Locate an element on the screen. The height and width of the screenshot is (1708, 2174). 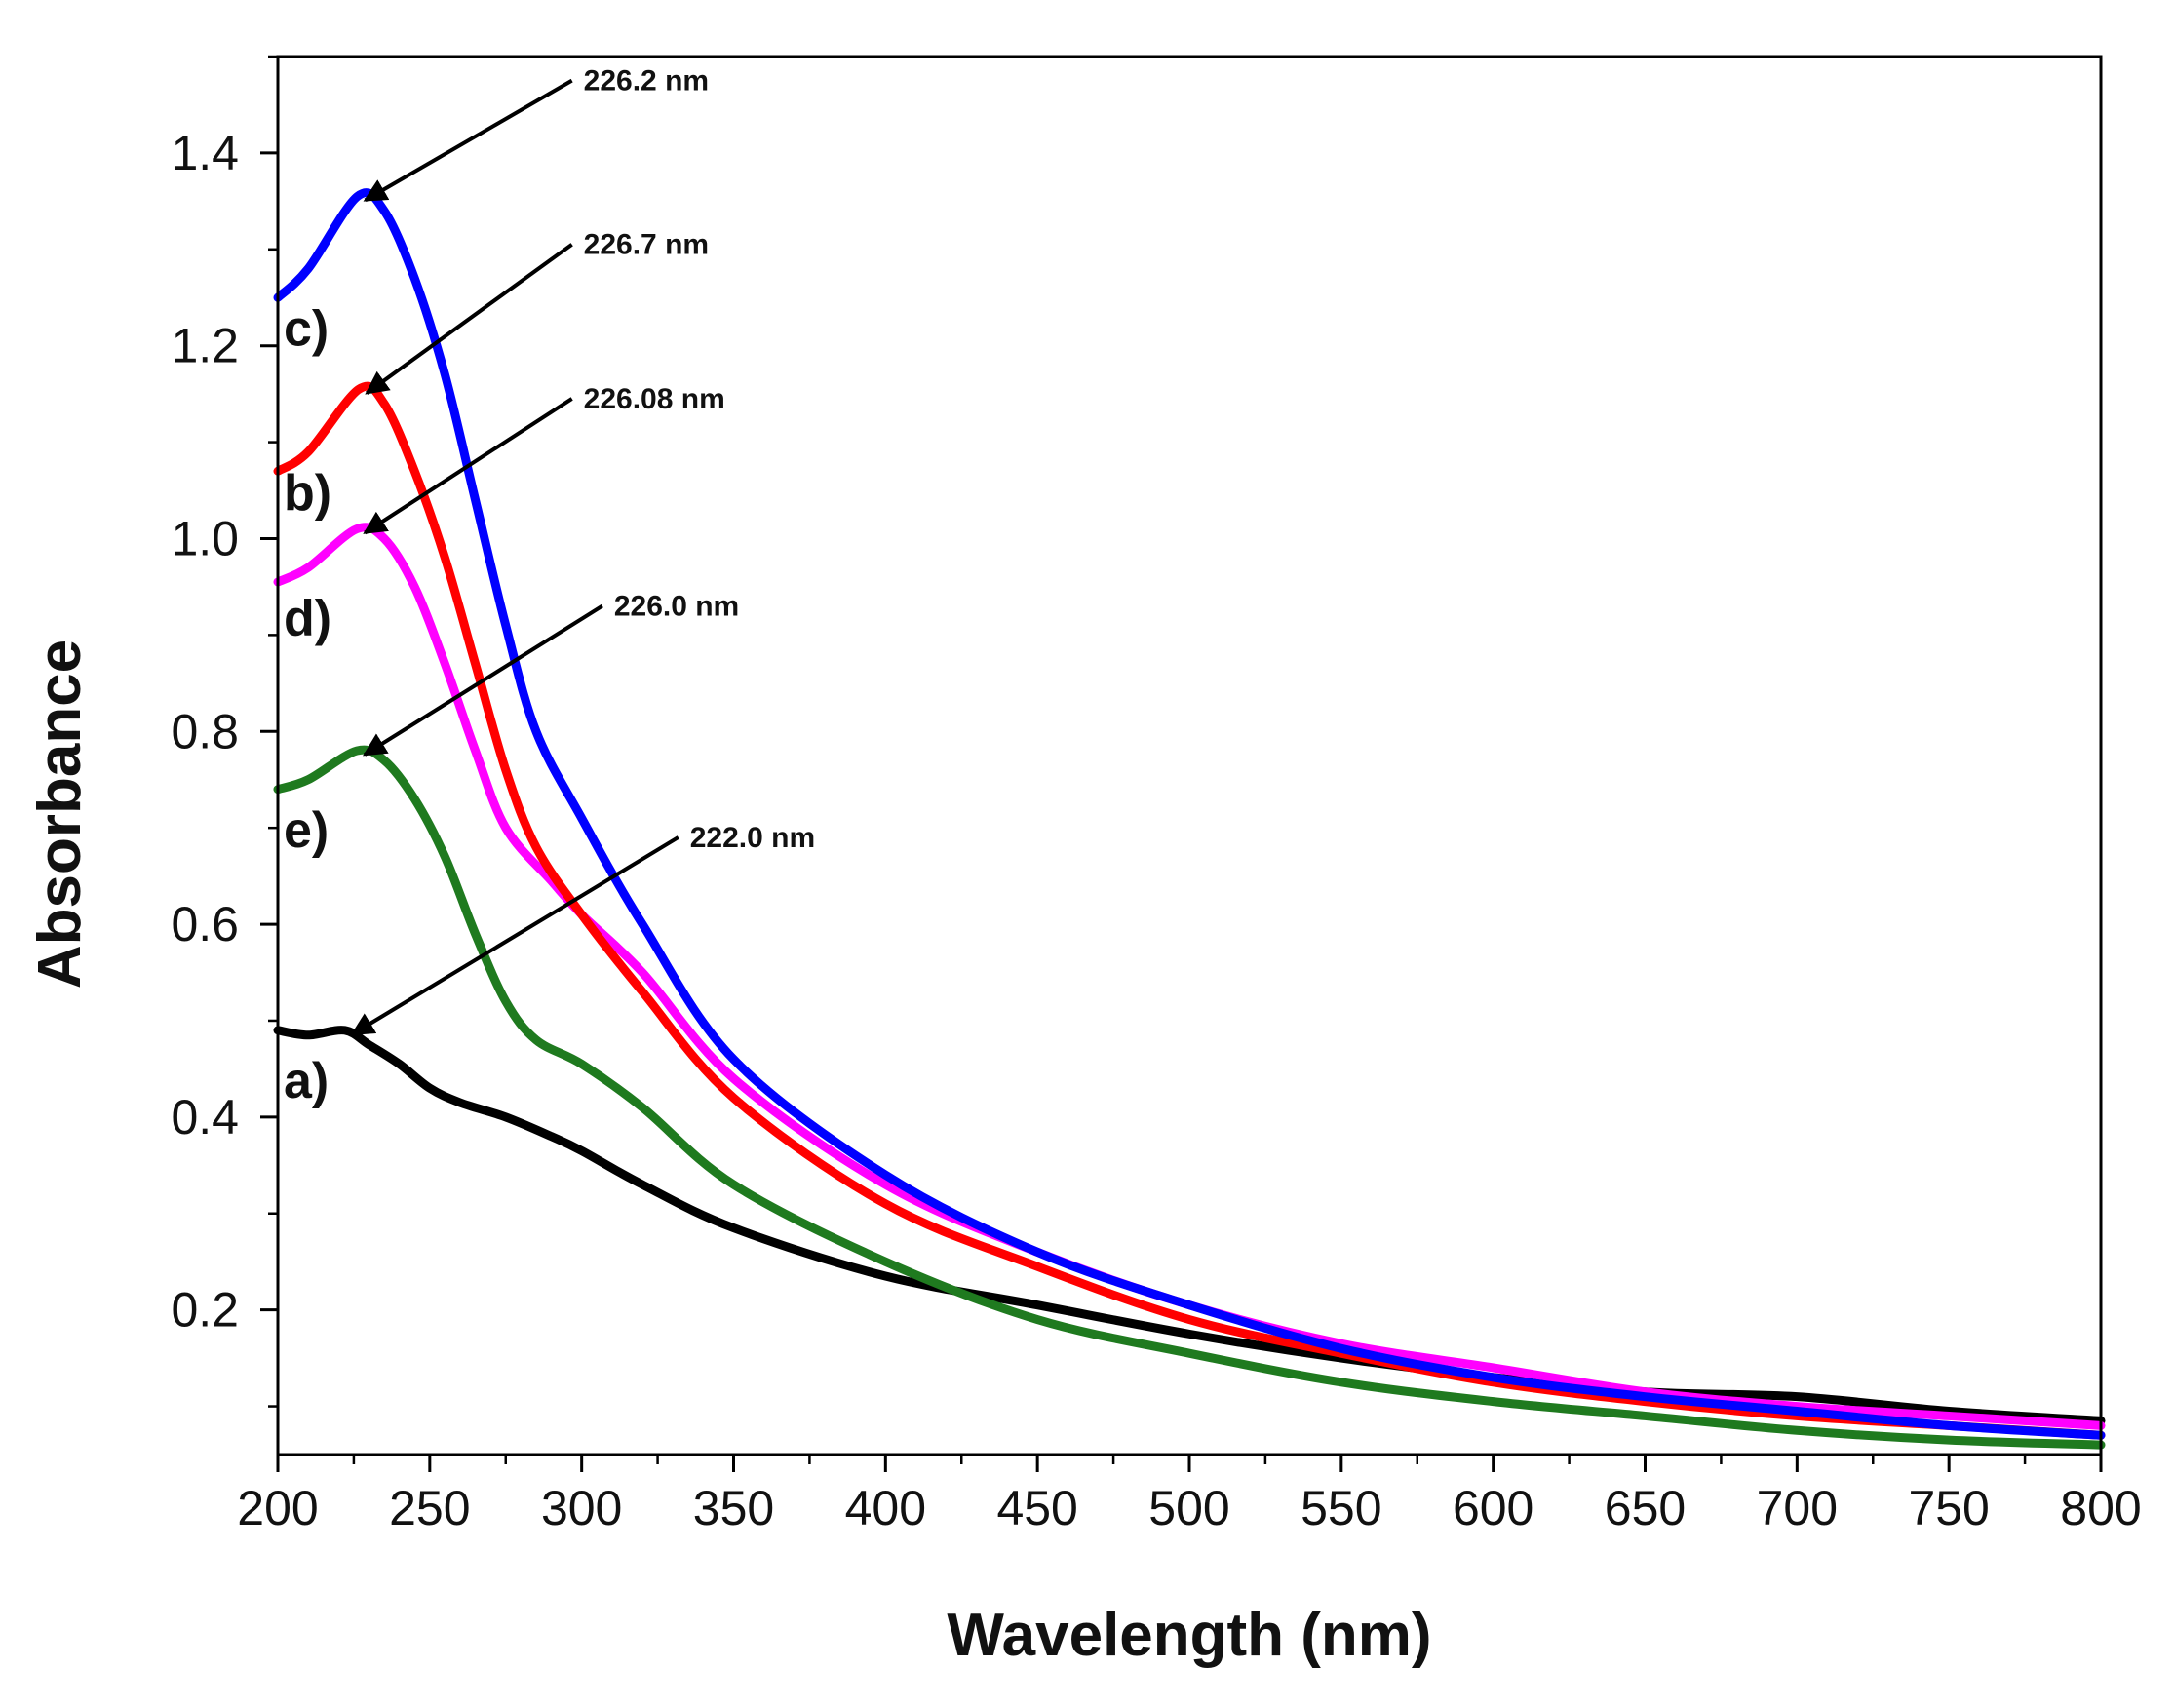
annotation-label: 226.7 nm is located at coordinates (647, 245).